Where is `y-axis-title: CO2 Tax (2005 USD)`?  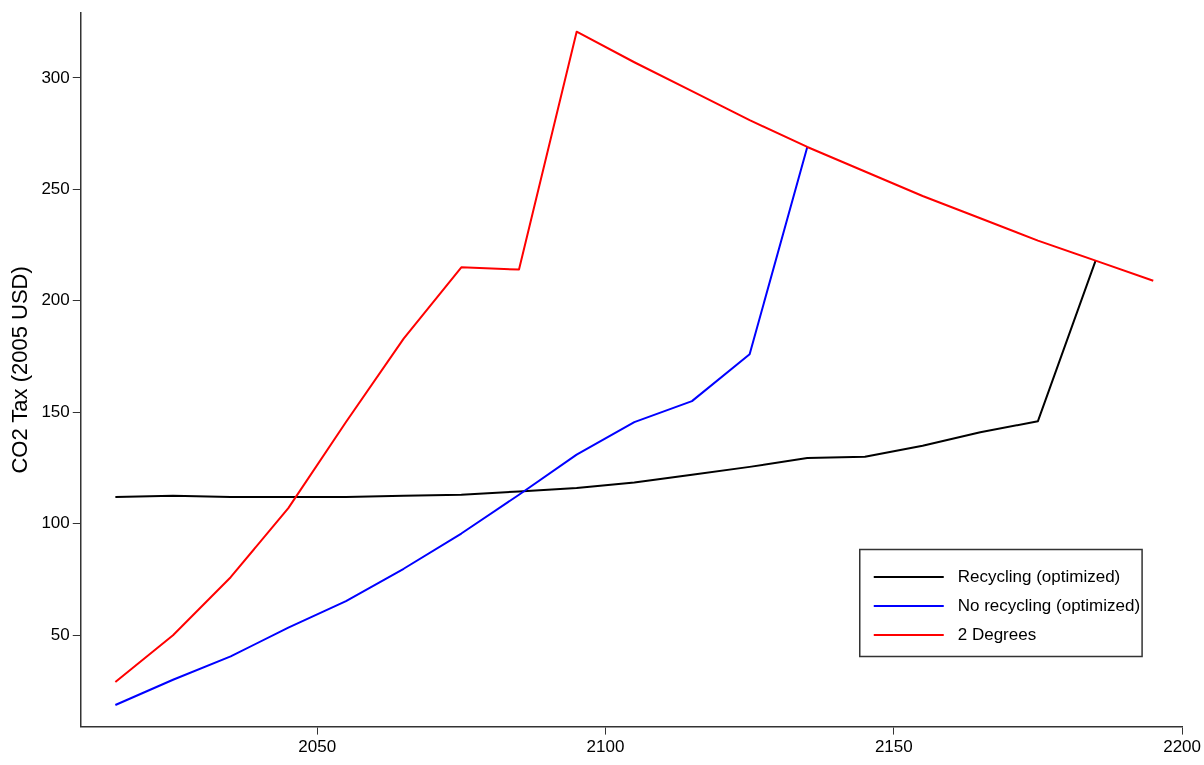 y-axis-title: CO2 Tax (2005 USD) is located at coordinates (20, 370).